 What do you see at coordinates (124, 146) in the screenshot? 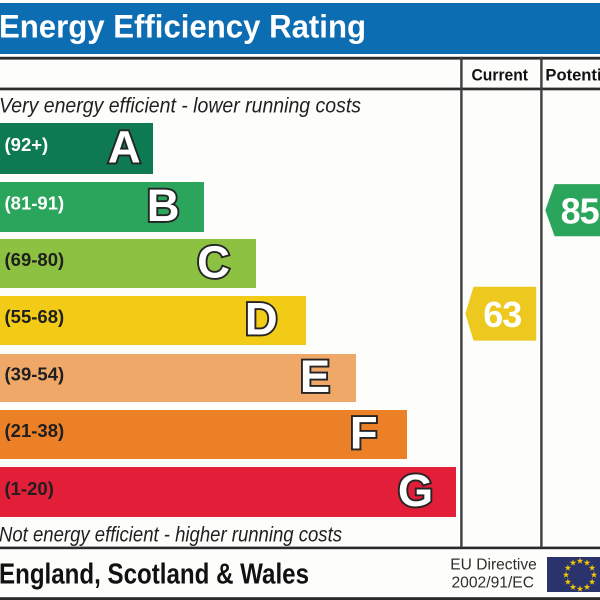
I see `svg-text: A` at bounding box center [124, 146].